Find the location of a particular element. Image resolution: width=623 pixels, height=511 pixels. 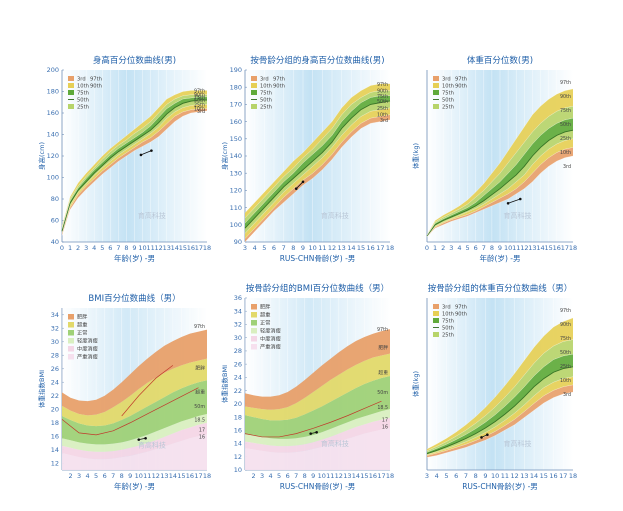

percentile-line-90th is located at coordinates (134, 161).